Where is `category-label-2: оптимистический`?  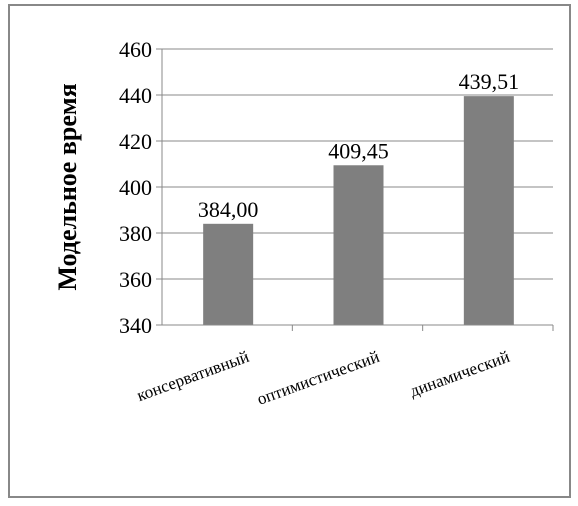
category-label-2: оптимистический is located at coordinates (318, 378).